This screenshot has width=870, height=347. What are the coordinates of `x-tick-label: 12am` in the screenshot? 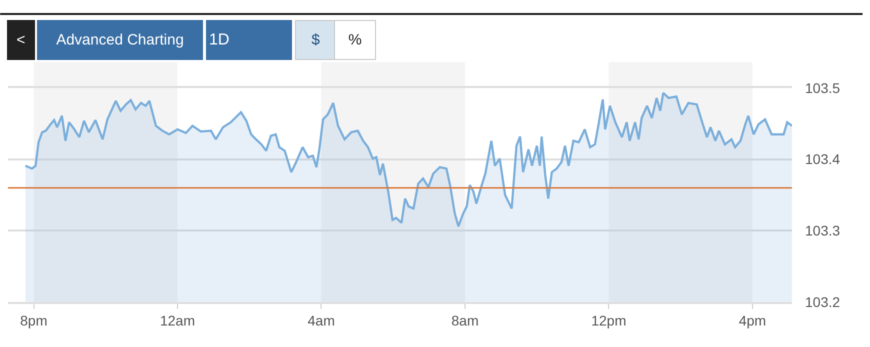 It's located at (178, 320).